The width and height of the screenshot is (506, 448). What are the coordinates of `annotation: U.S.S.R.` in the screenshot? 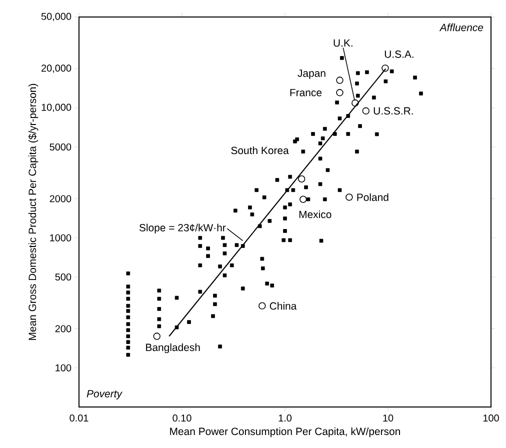 It's located at (393, 111).